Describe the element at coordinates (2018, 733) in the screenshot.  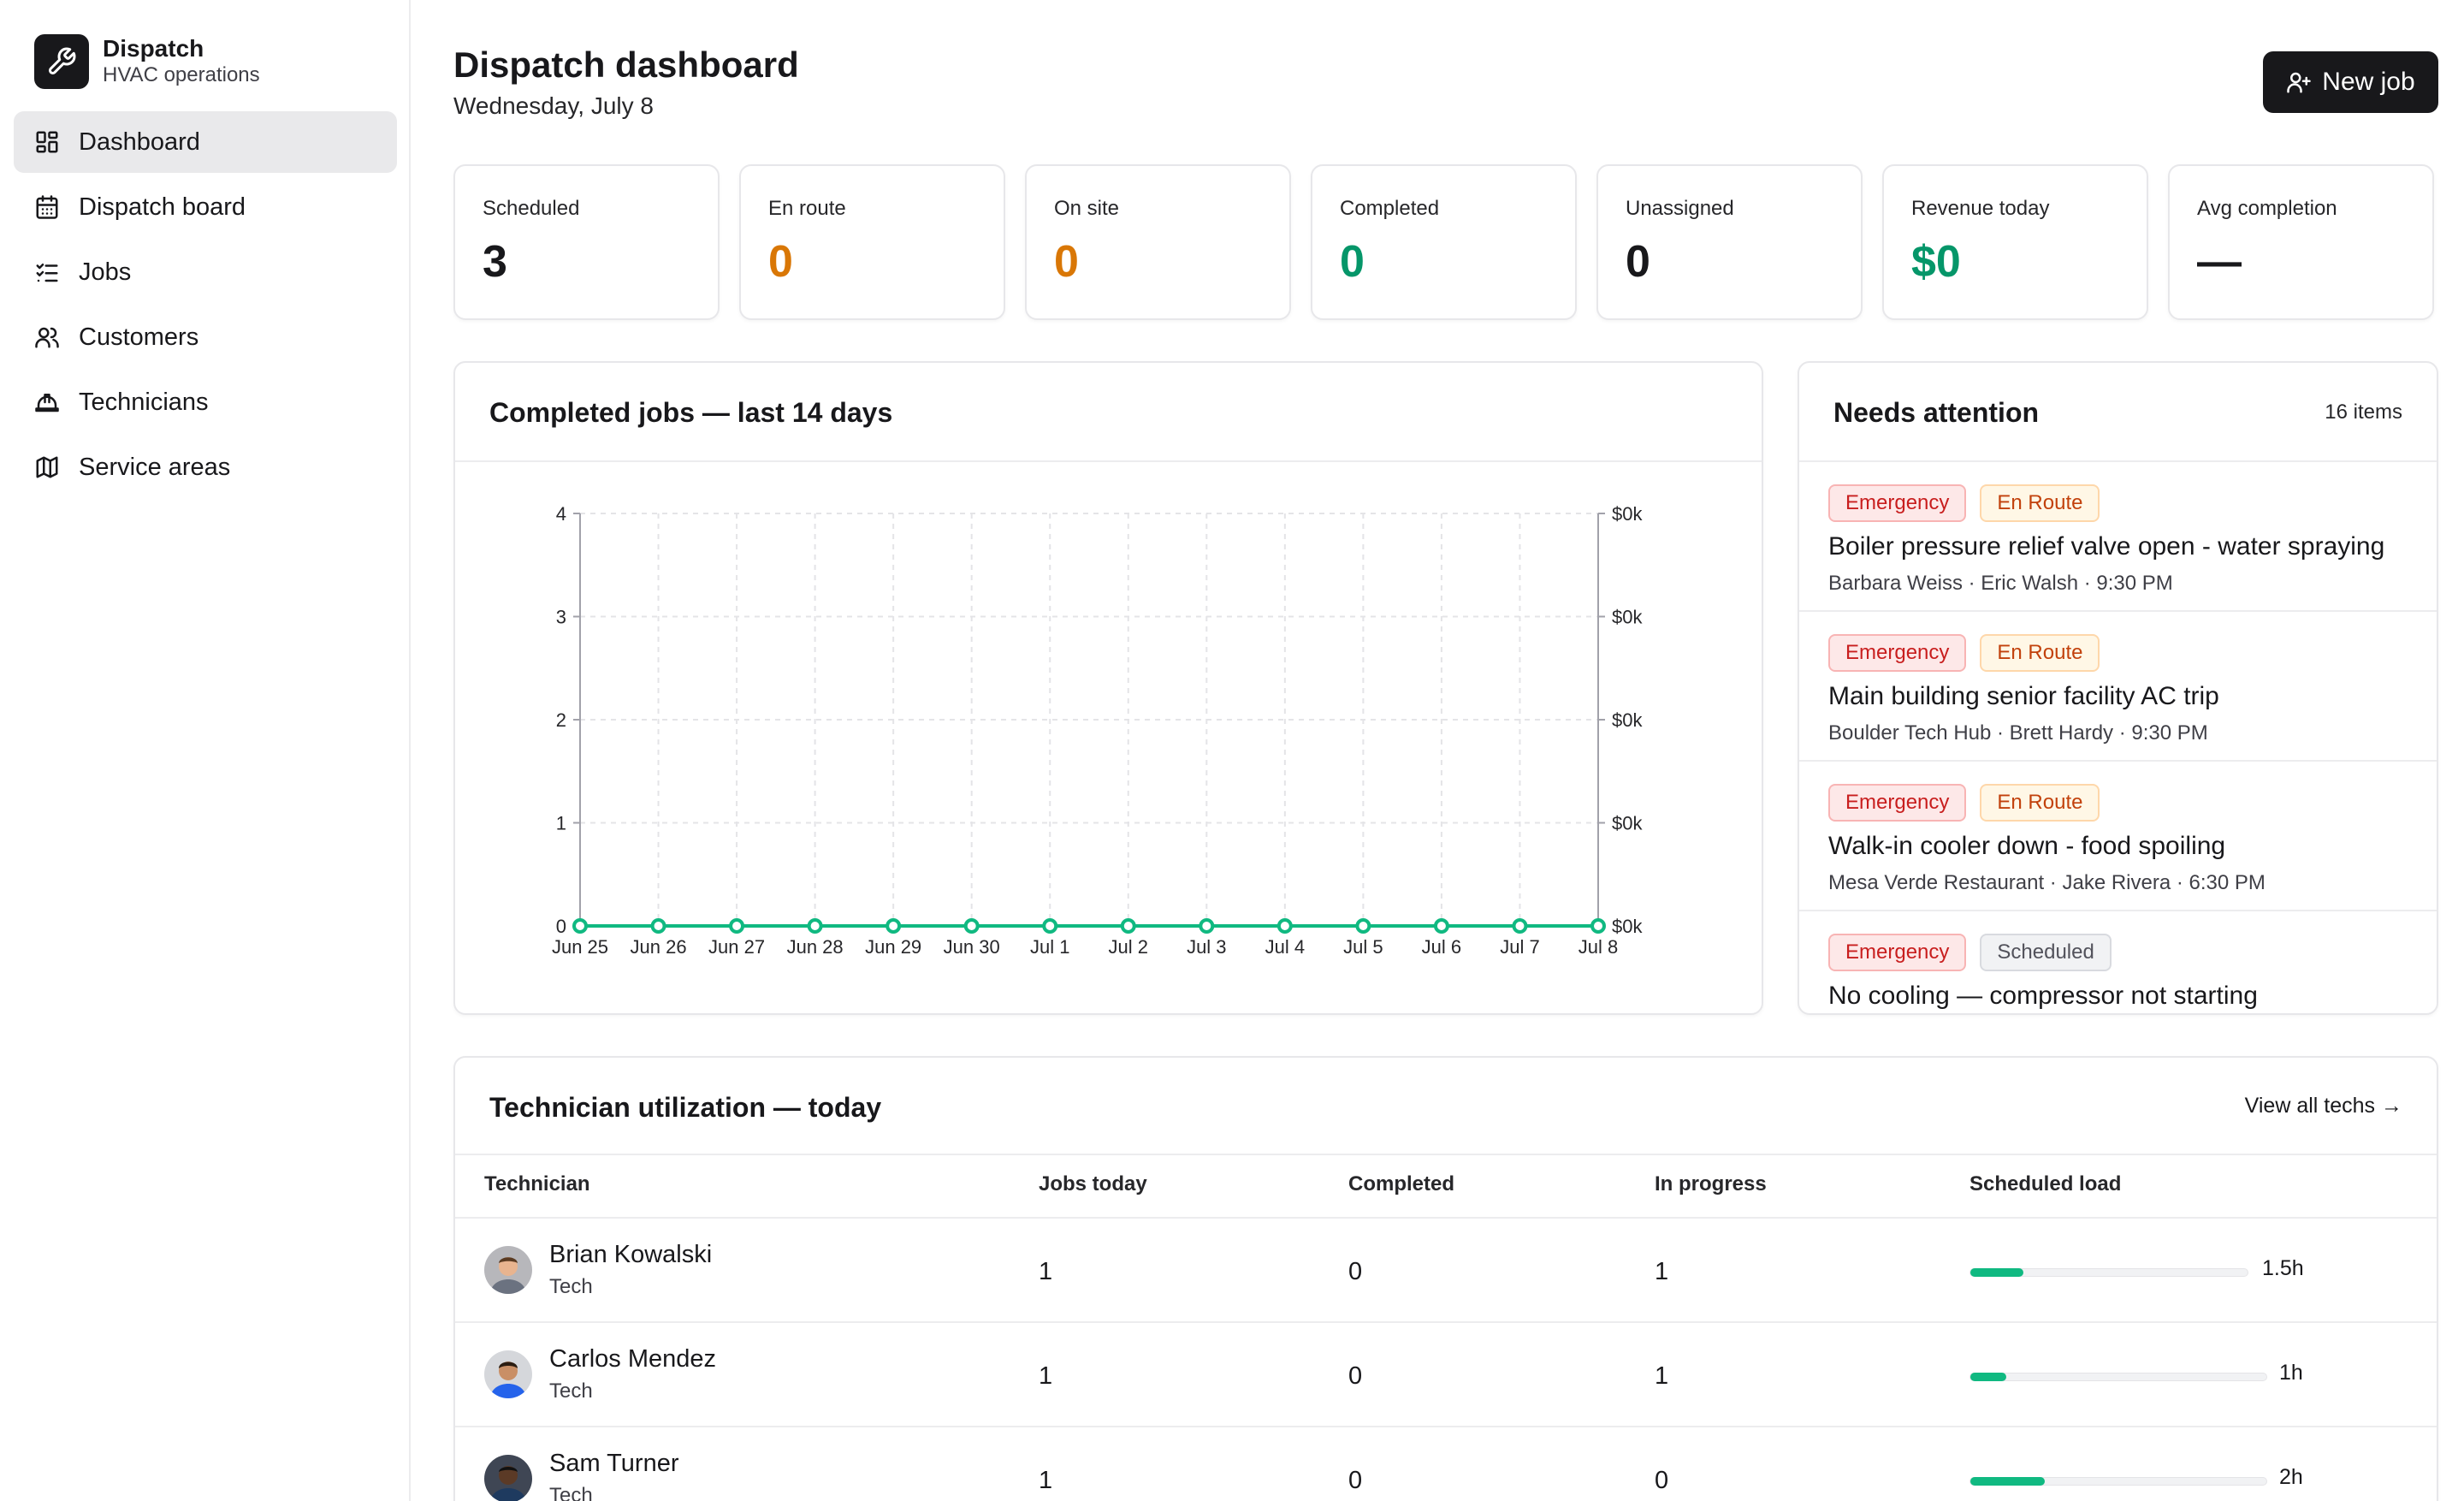
I see `attention-item-meta: Boulder Tech Hub · Brett Hardy · 9:30 PM` at that location.